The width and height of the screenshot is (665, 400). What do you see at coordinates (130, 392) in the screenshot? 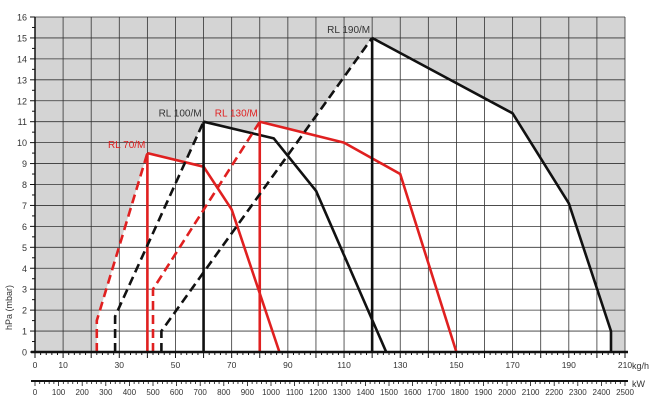
I see `x2-tick-label: 400` at bounding box center [130, 392].